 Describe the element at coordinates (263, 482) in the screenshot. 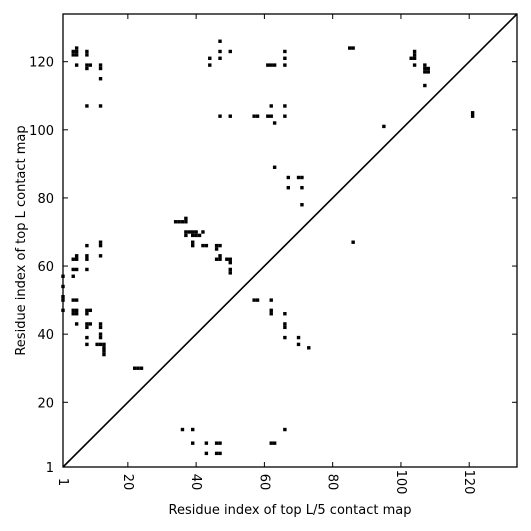

I see `x-tick-label: 60` at that location.